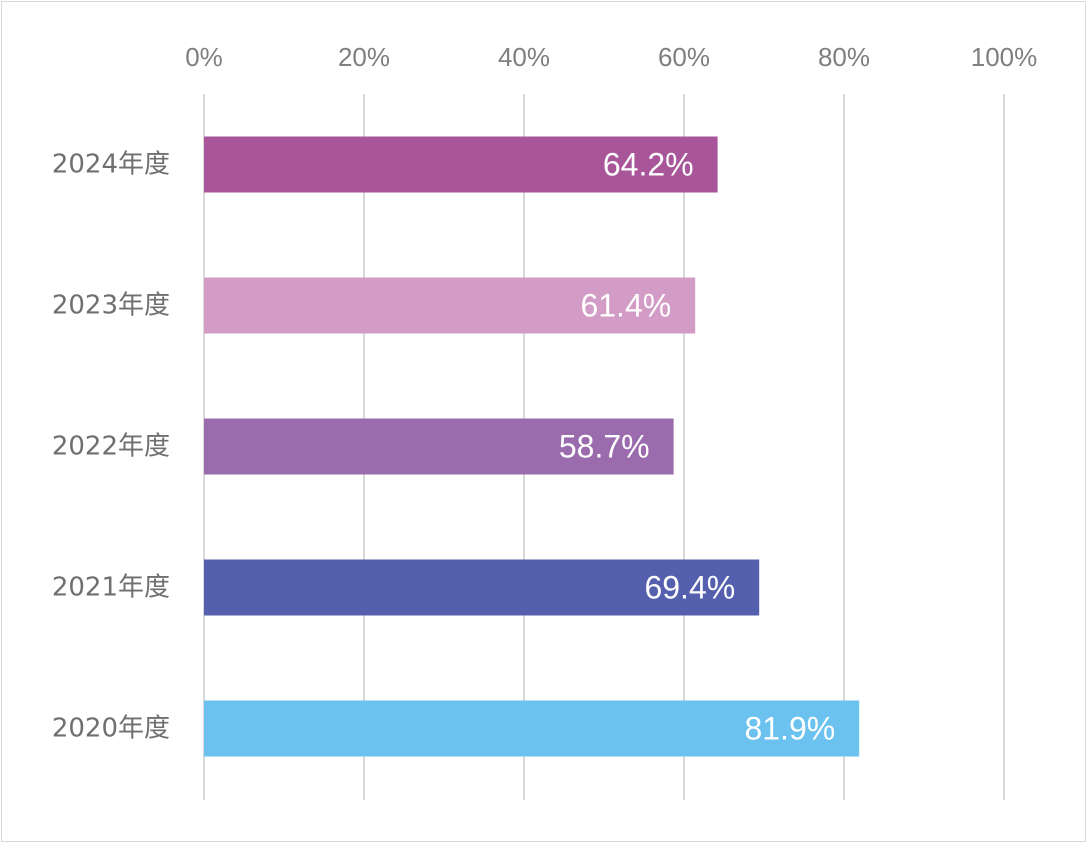  What do you see at coordinates (844, 57) in the screenshot?
I see `x-tick-label: 80%` at bounding box center [844, 57].